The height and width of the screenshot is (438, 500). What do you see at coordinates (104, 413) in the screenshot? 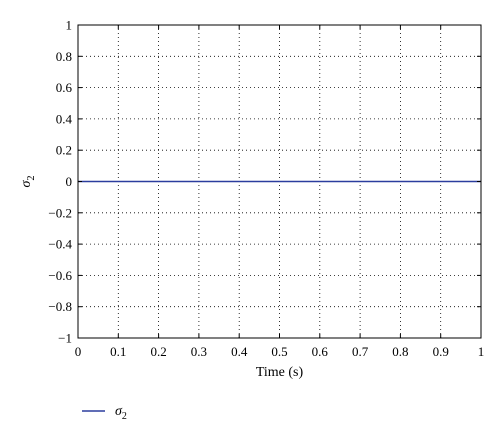
I see `legend: σ2` at bounding box center [104, 413].